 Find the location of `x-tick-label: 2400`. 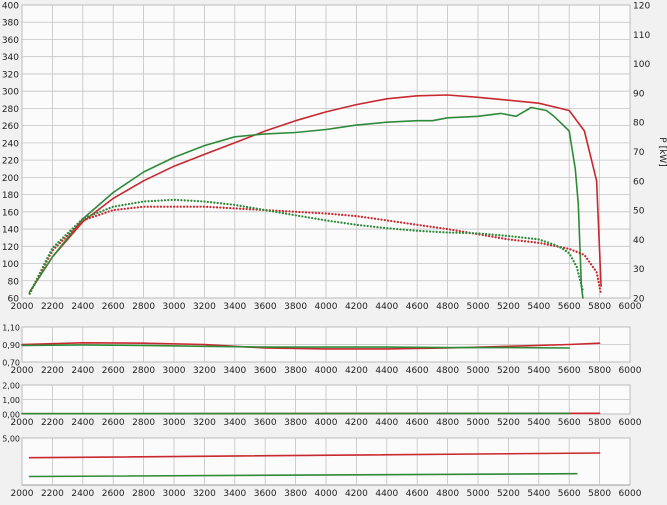

x-tick-label: 2400 is located at coordinates (82, 371).